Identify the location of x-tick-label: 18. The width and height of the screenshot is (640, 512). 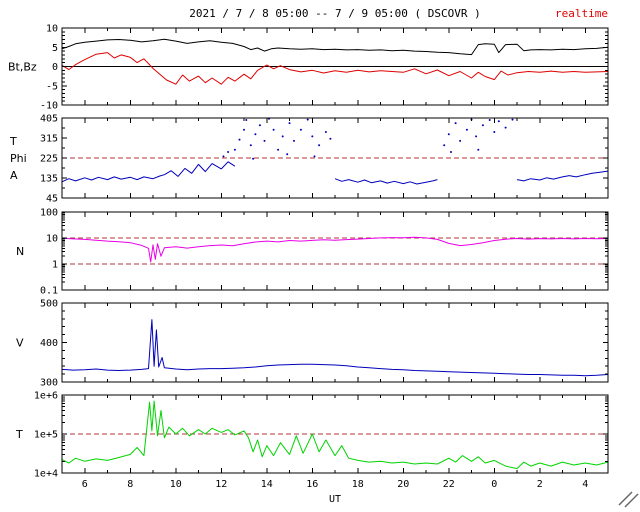
(358, 484).